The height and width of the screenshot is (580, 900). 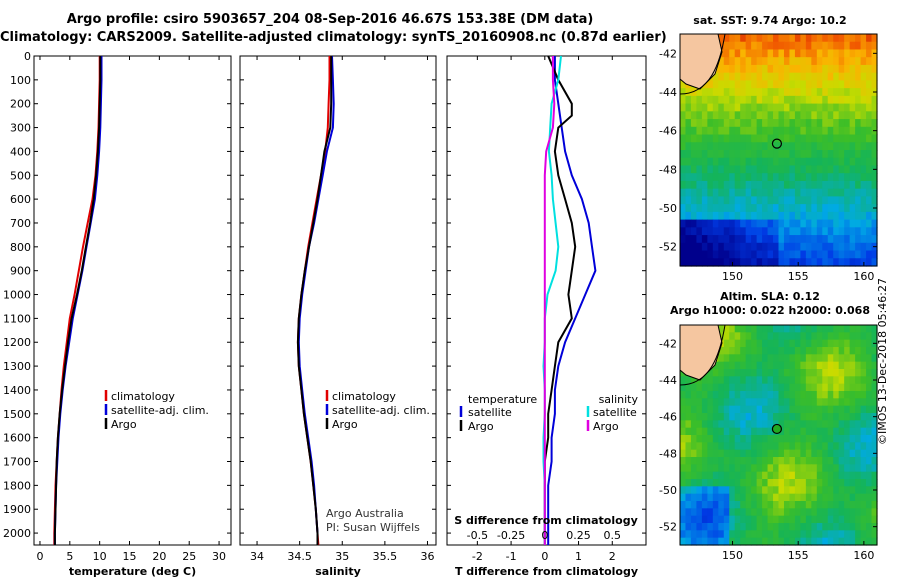 I want to click on map-sla-map: 150 155 160-42-44-46-48-50-52, so click(x=768, y=443).